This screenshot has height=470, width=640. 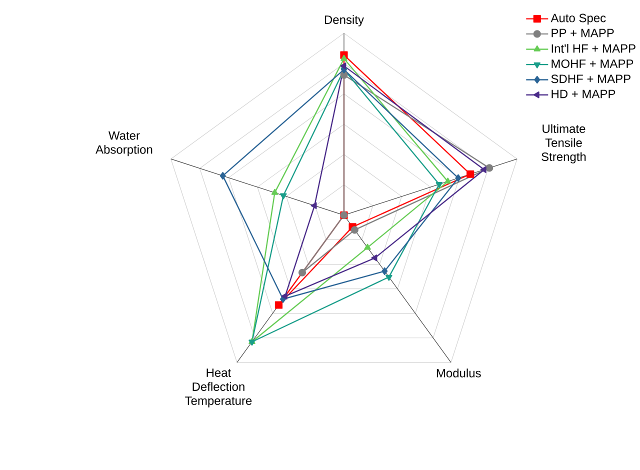 I want to click on spoke-label: Water Absorption, so click(x=124, y=143).